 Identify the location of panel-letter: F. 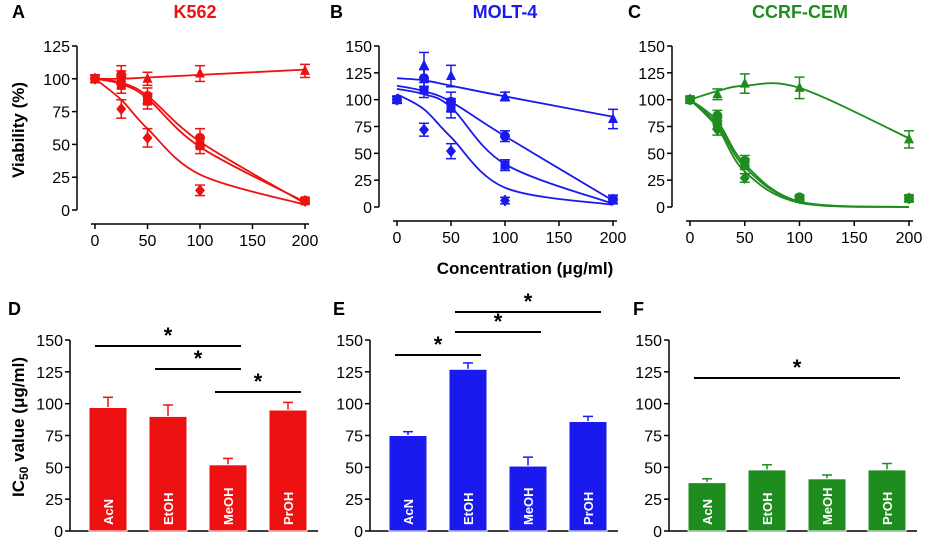
(638, 309).